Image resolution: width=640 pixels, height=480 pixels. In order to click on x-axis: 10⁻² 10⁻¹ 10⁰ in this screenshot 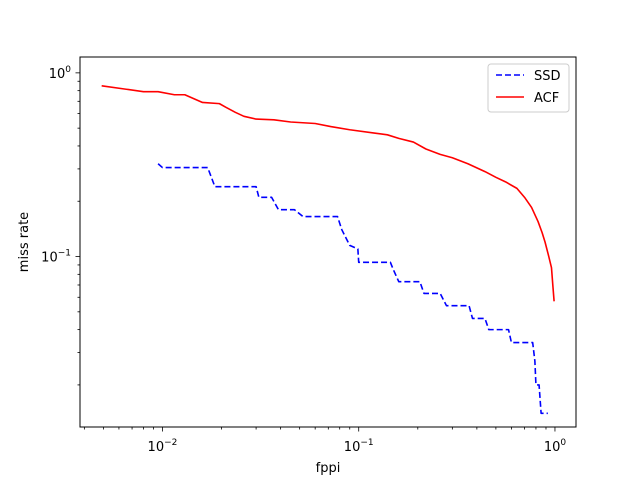, I will do `click(325, 441)`.